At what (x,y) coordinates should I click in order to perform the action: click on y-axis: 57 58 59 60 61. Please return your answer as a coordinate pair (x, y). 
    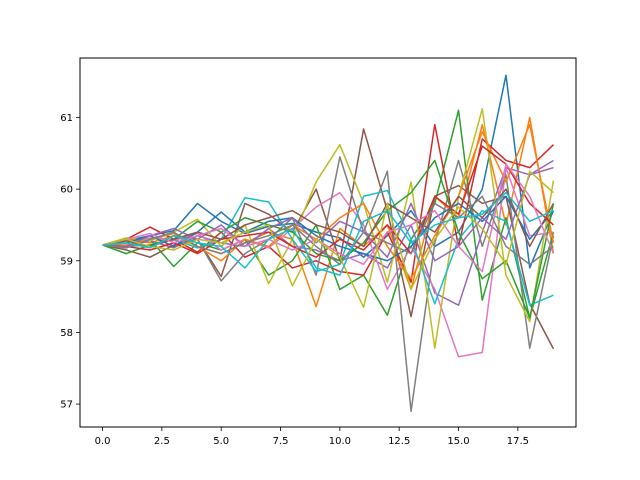
    Looking at the image, I should click on (70, 262).